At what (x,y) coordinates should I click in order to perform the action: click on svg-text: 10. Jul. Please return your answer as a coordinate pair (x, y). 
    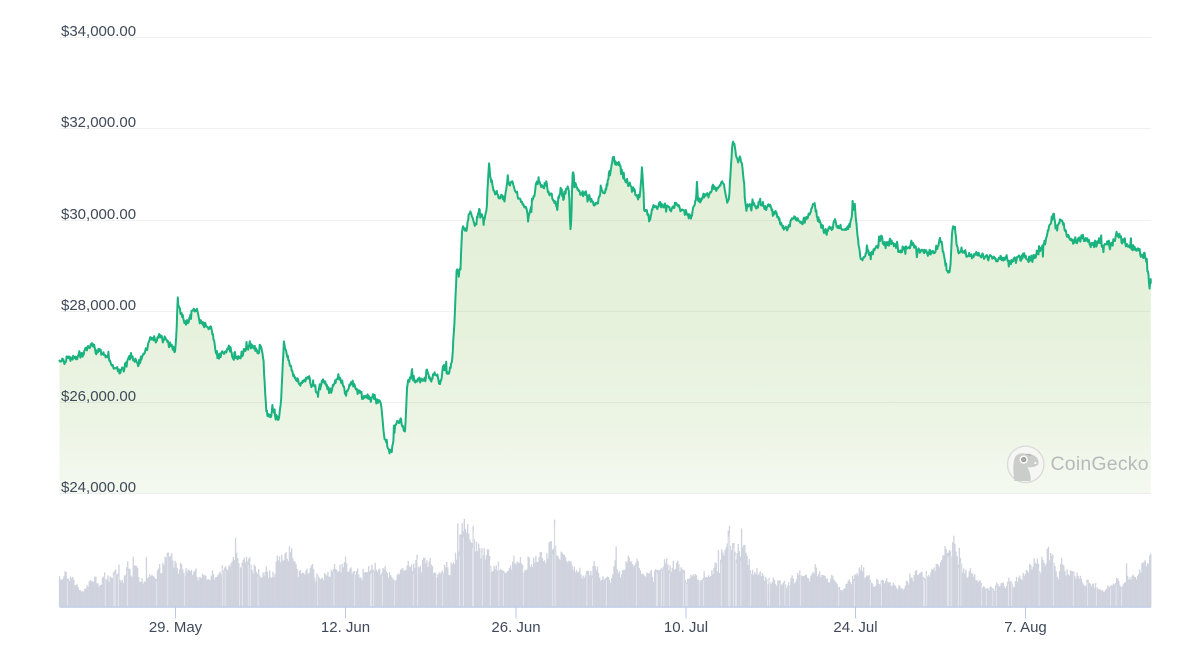
    Looking at the image, I should click on (686, 627).